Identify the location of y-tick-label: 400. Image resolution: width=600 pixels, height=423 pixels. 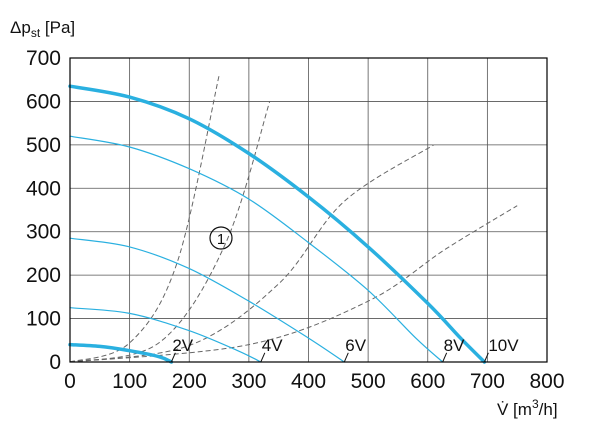
(43, 188).